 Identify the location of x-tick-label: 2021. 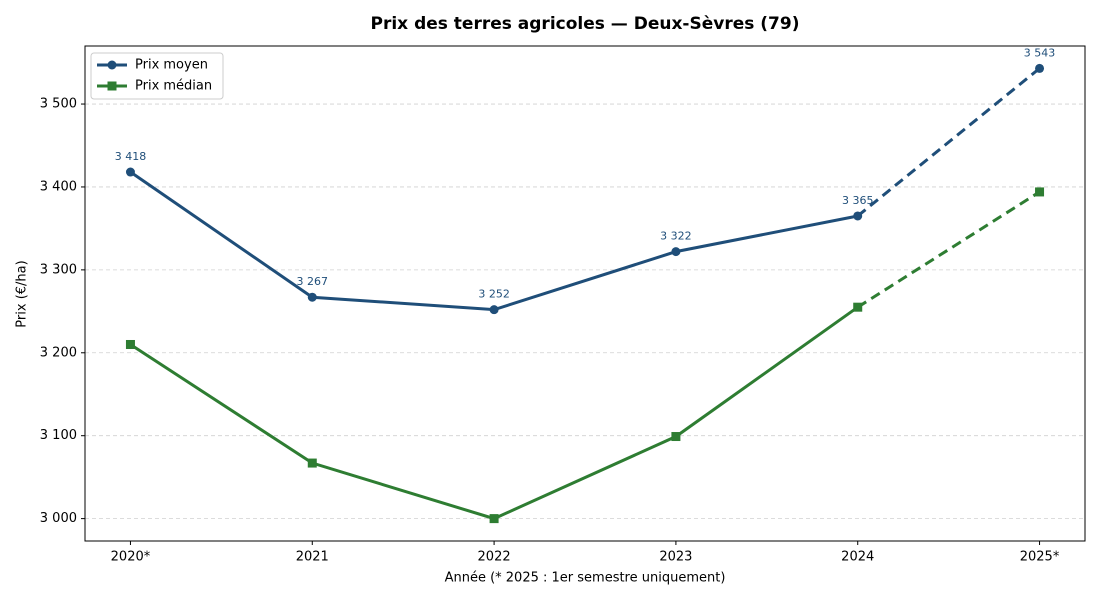
(312, 557).